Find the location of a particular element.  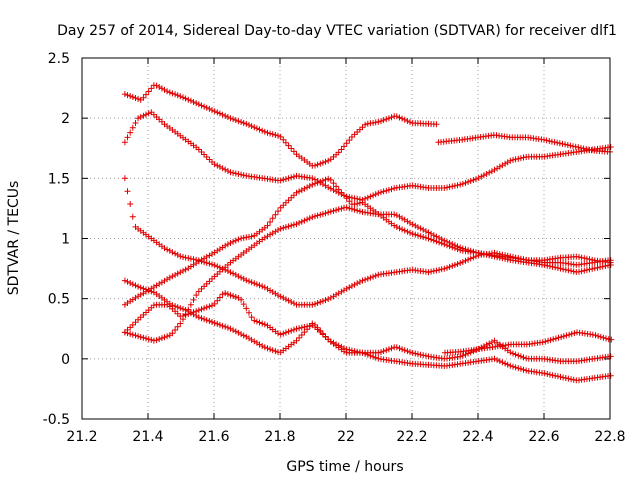

x-tick-label: 21.8 is located at coordinates (279, 437).